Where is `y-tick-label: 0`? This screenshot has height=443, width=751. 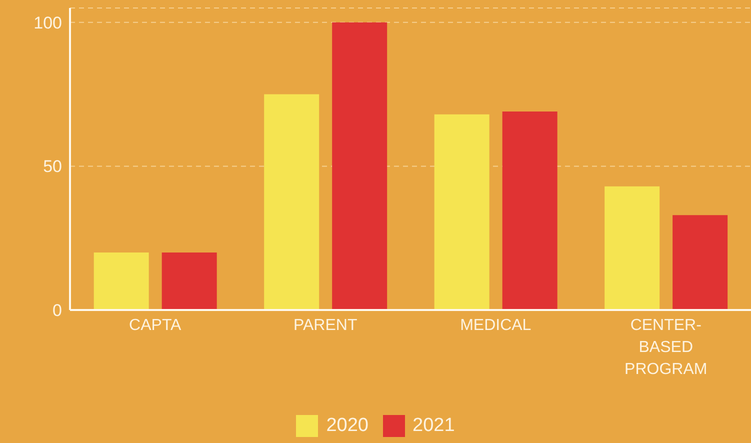 y-tick-label: 0 is located at coordinates (57, 310).